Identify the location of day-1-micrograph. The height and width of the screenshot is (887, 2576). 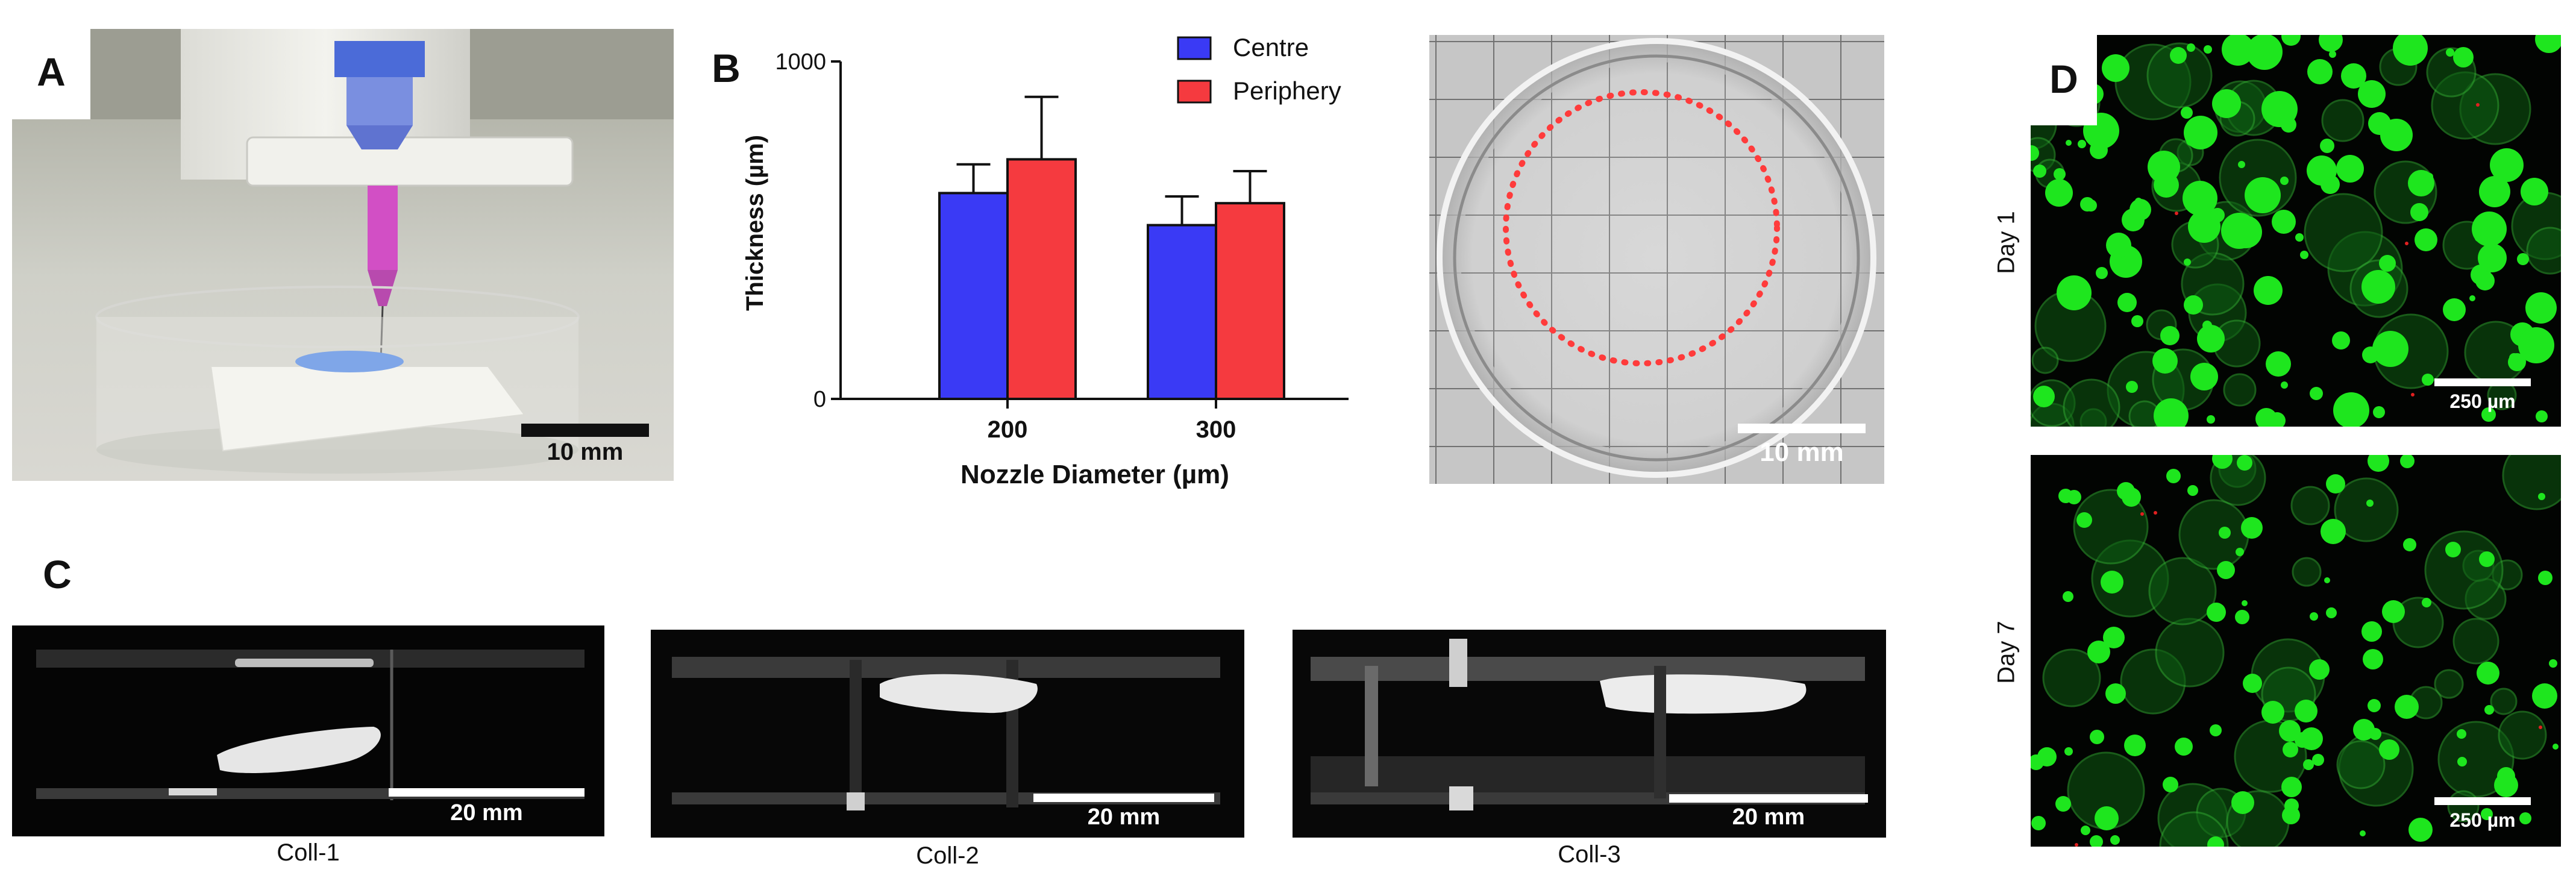
(2291, 236).